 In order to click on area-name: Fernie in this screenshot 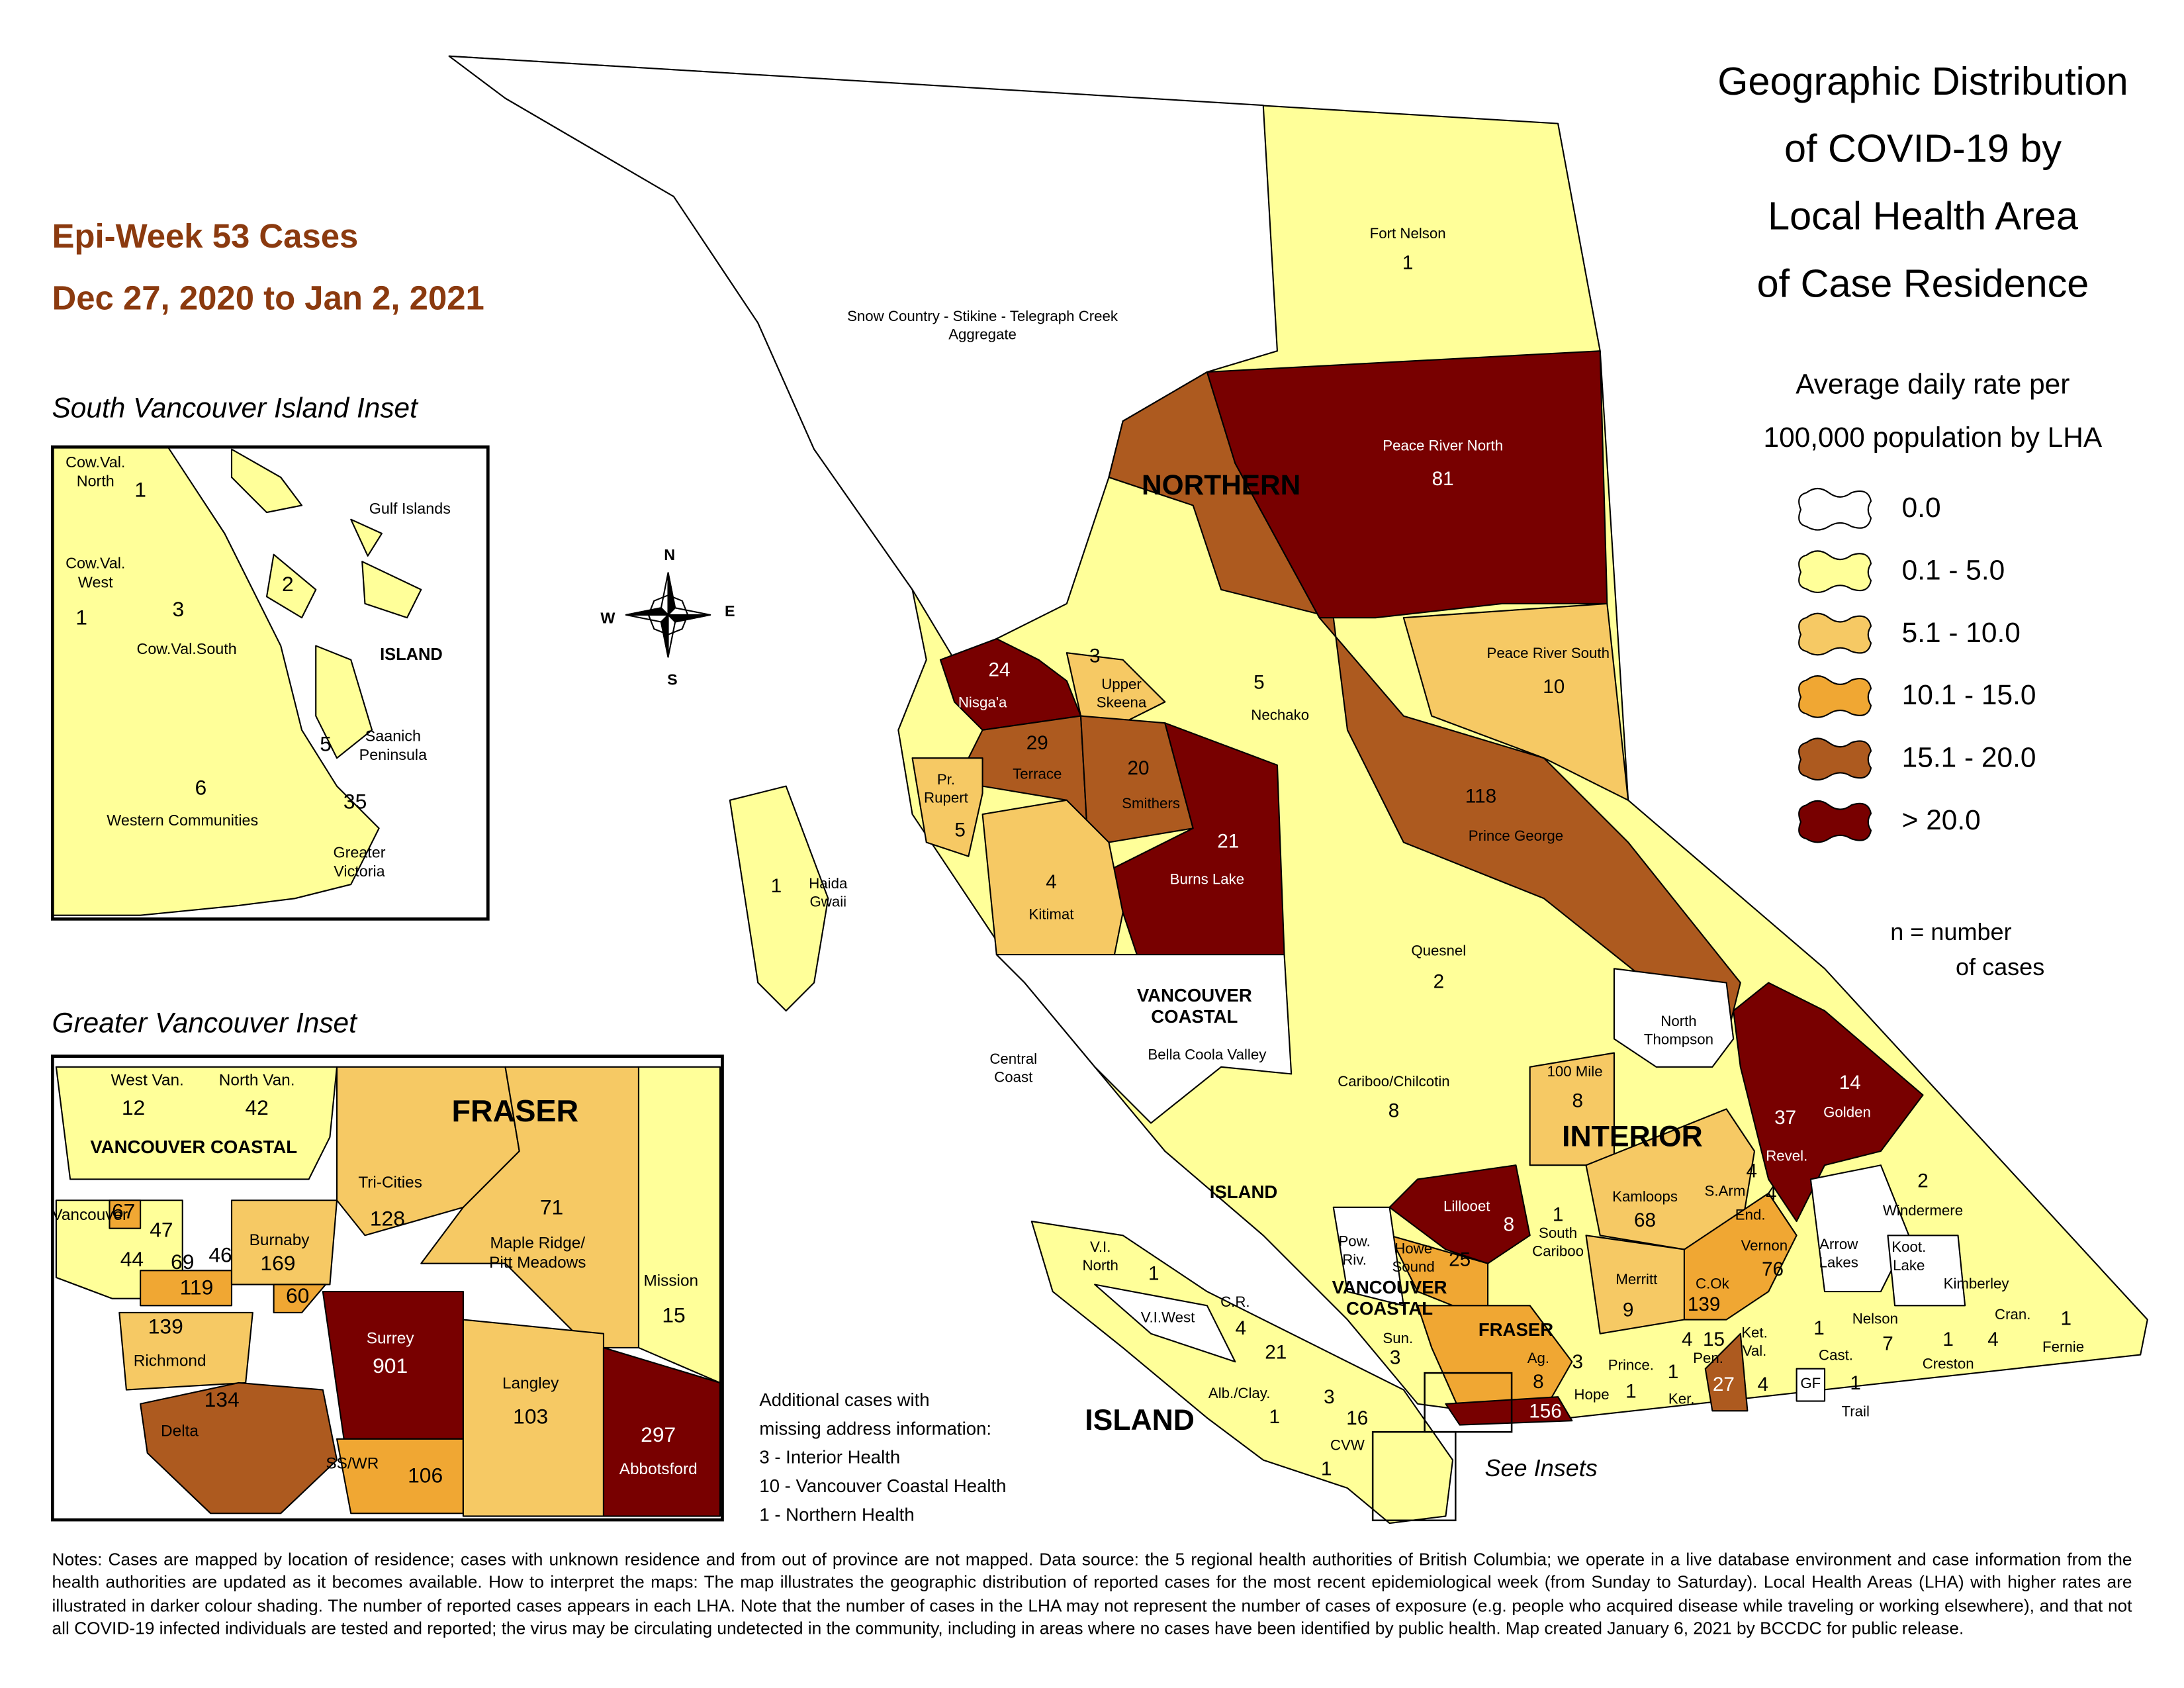, I will do `click(2063, 1346)`.